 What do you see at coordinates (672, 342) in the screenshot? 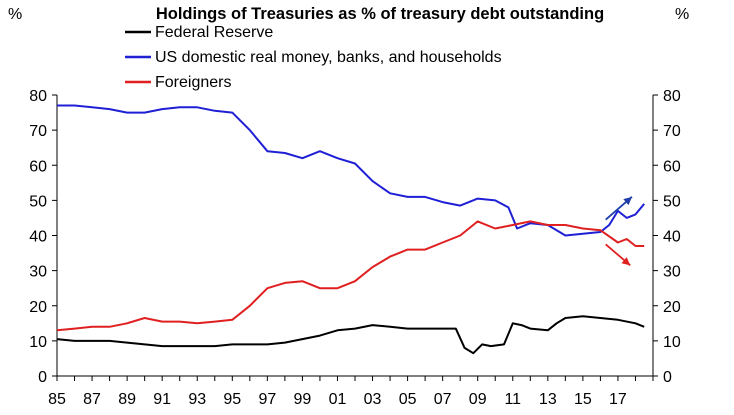
I see `right-y-tick-label: 10` at bounding box center [672, 342].